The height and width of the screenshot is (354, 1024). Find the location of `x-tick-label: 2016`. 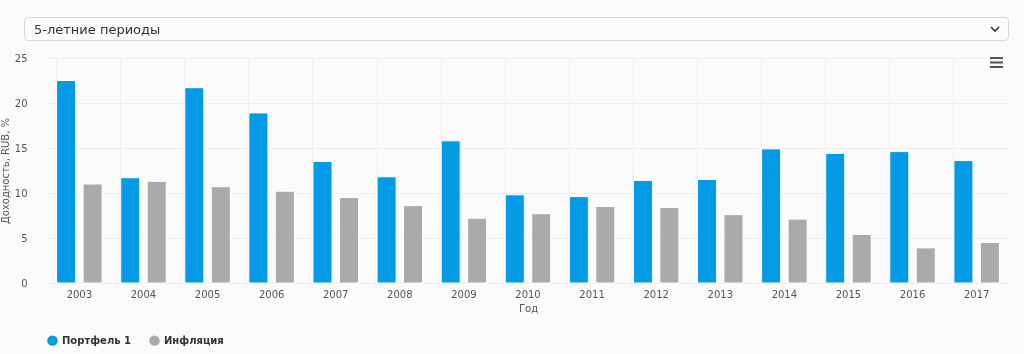

x-tick-label: 2016 is located at coordinates (912, 294).